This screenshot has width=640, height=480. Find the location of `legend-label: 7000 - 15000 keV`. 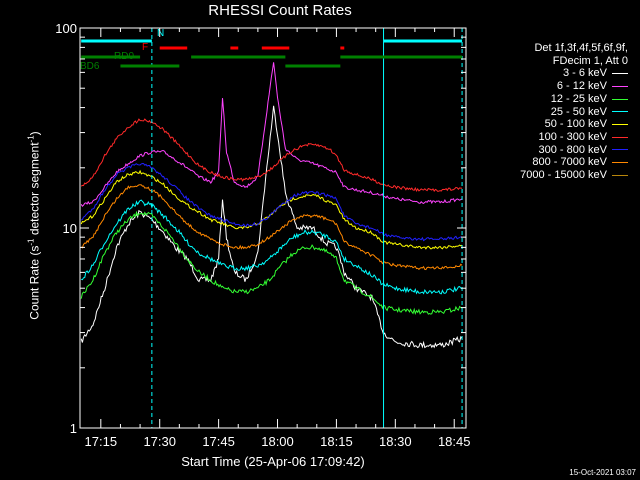

legend-label: 7000 - 15000 keV is located at coordinates (563, 175).